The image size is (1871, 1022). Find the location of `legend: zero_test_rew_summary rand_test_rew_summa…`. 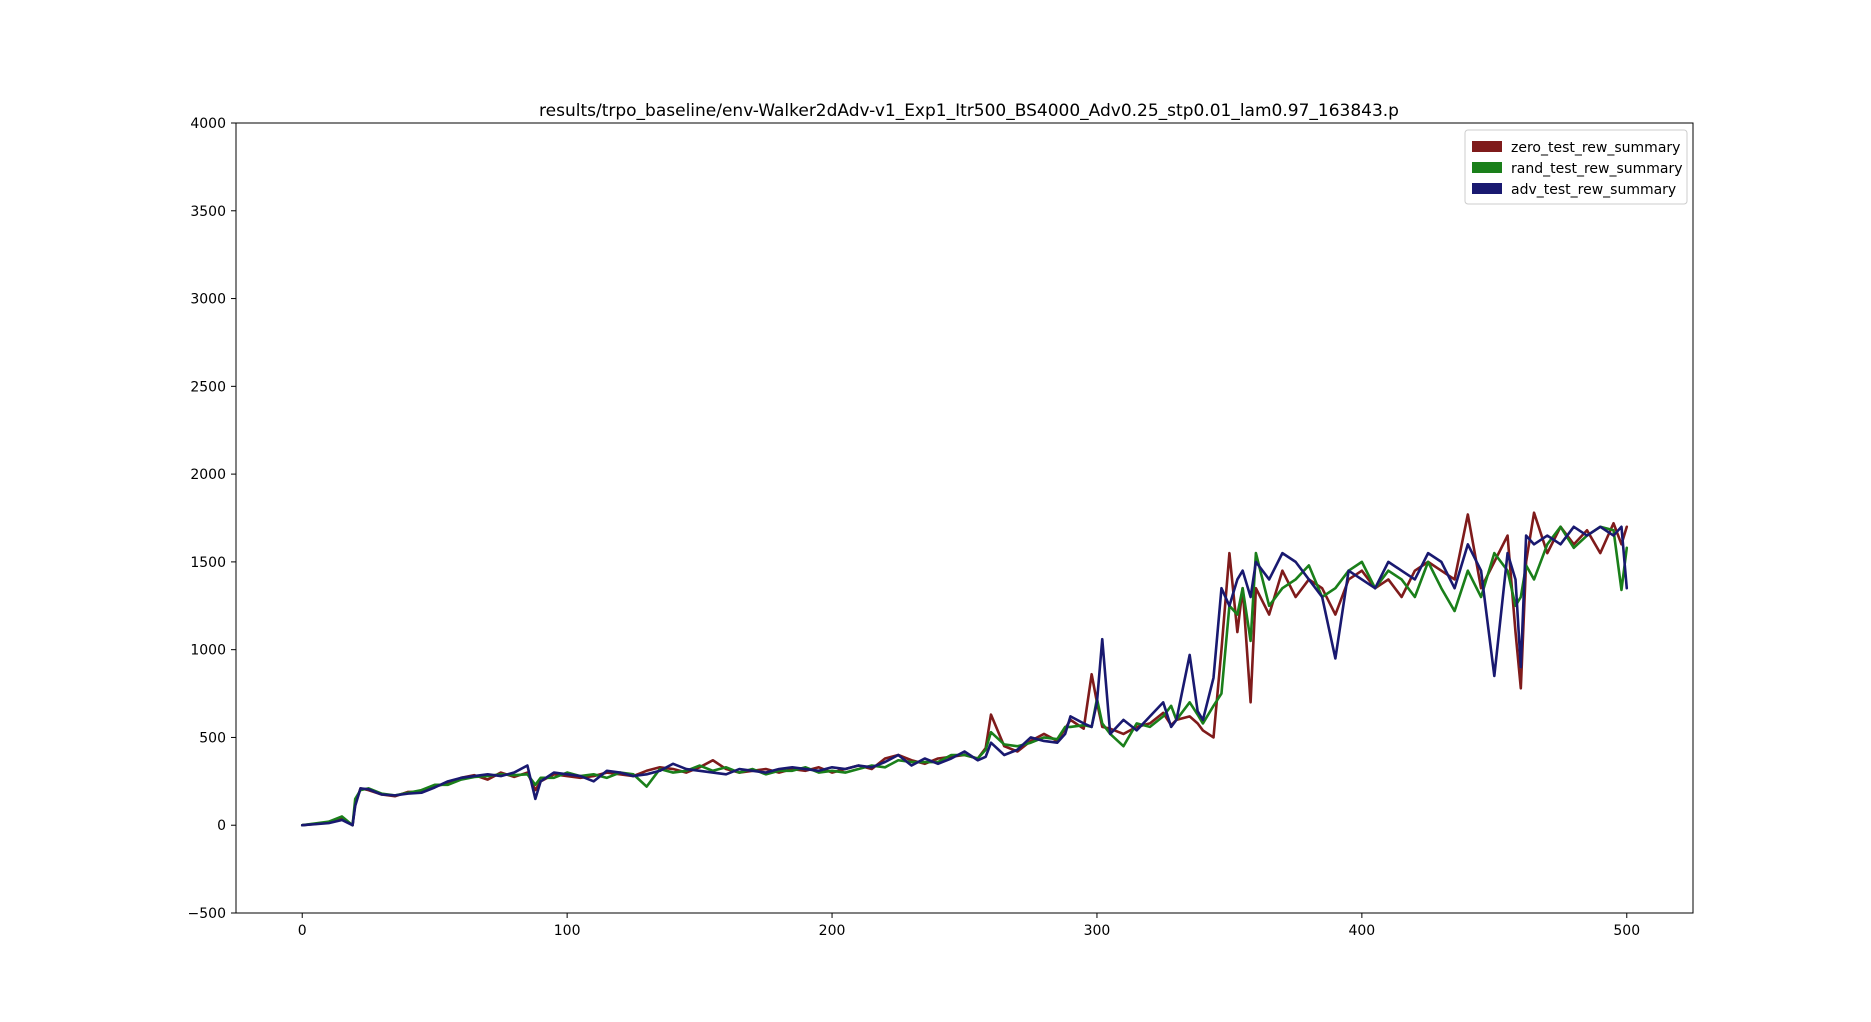

legend: zero_test_rew_summary rand_test_rew_summa… is located at coordinates (1576, 167).